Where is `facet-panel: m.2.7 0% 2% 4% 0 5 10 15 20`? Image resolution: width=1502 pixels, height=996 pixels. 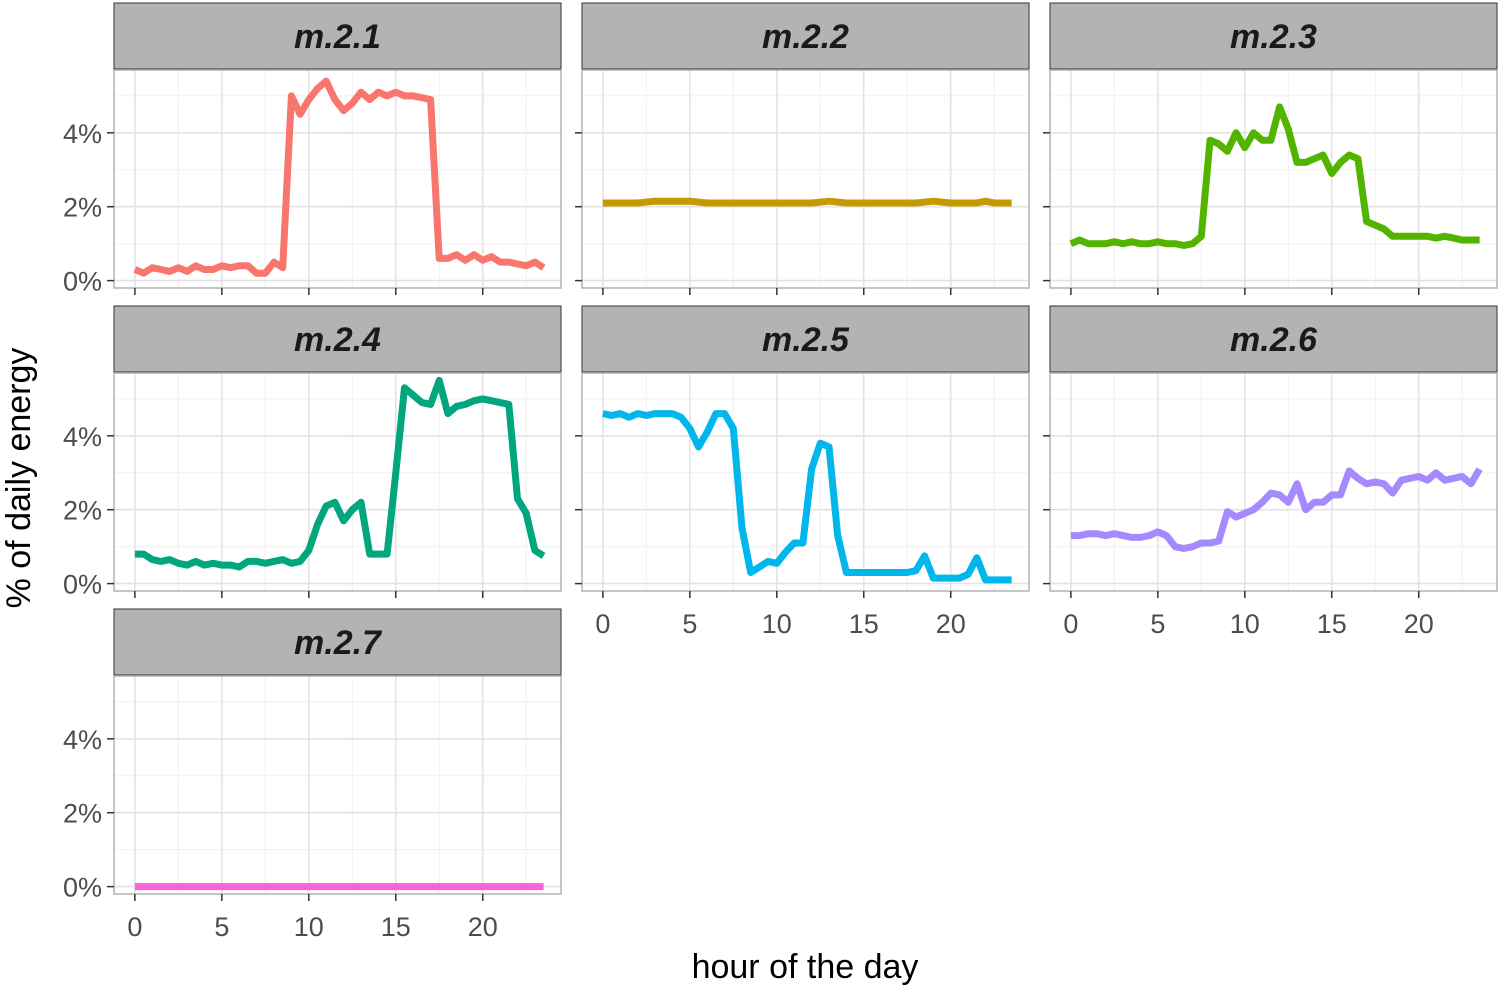 facet-panel: m.2.7 0% 2% 4% 0 5 10 15 20 is located at coordinates (312, 775).